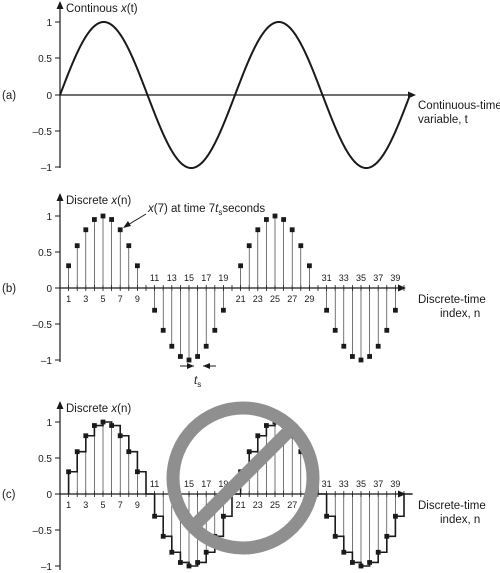  Describe the element at coordinates (49, 495) in the screenshot. I see `panel-c-ytick: 0` at that location.